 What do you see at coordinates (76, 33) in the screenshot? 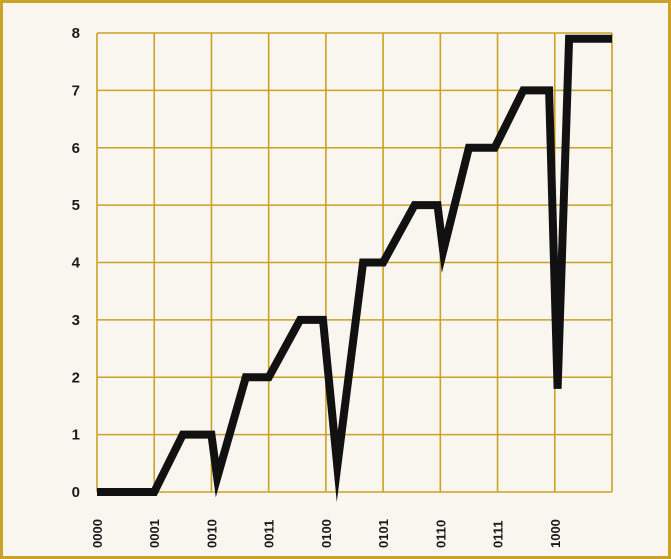
I see `y-tick-label: 8` at bounding box center [76, 33].